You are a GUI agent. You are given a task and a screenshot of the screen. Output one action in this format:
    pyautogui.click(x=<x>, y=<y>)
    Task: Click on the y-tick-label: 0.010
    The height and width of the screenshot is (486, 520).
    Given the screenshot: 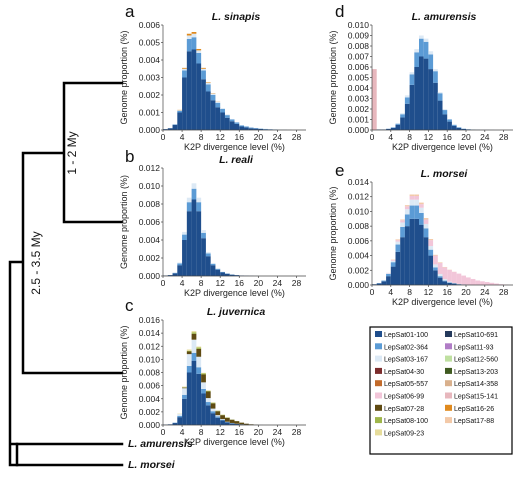 What is the action you would take?
    pyautogui.click(x=359, y=25)
    